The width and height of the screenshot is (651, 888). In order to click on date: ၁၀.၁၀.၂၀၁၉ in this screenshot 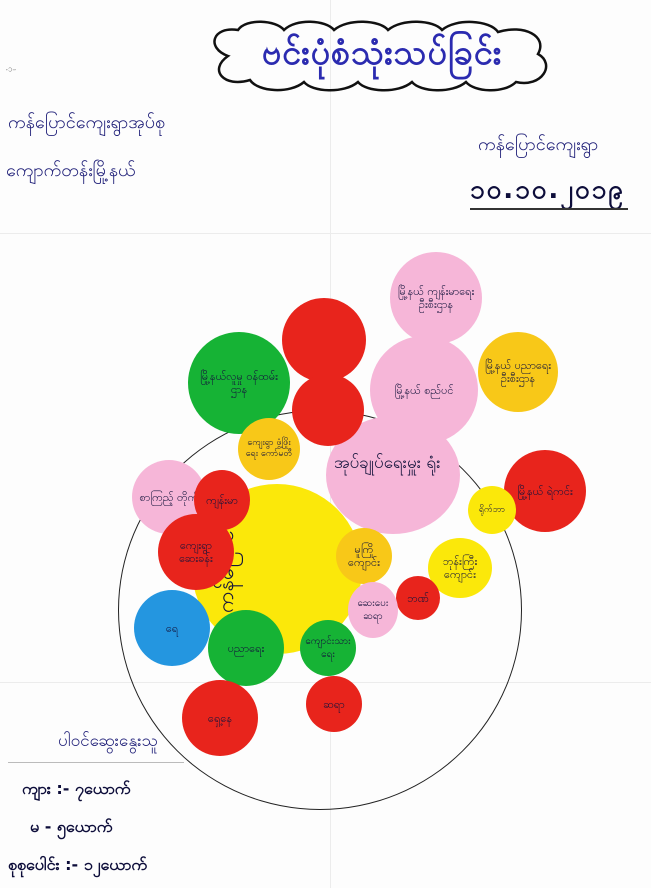, I will do `click(547, 190)`.